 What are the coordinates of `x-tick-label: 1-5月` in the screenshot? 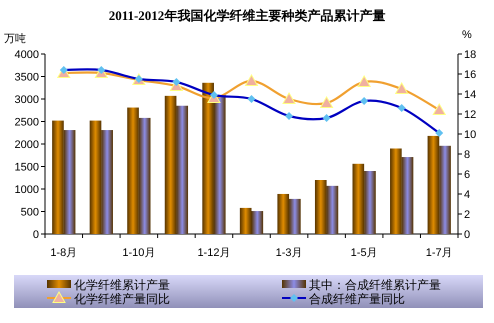 It's located at (364, 253).